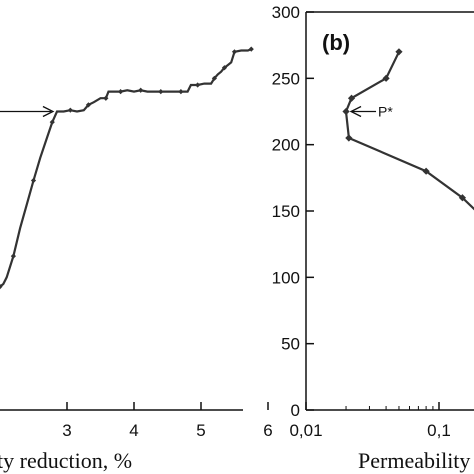 The width and height of the screenshot is (474, 474). Describe the element at coordinates (48, 111) in the screenshot. I see `panel-a-annotation-arrow-head` at that location.